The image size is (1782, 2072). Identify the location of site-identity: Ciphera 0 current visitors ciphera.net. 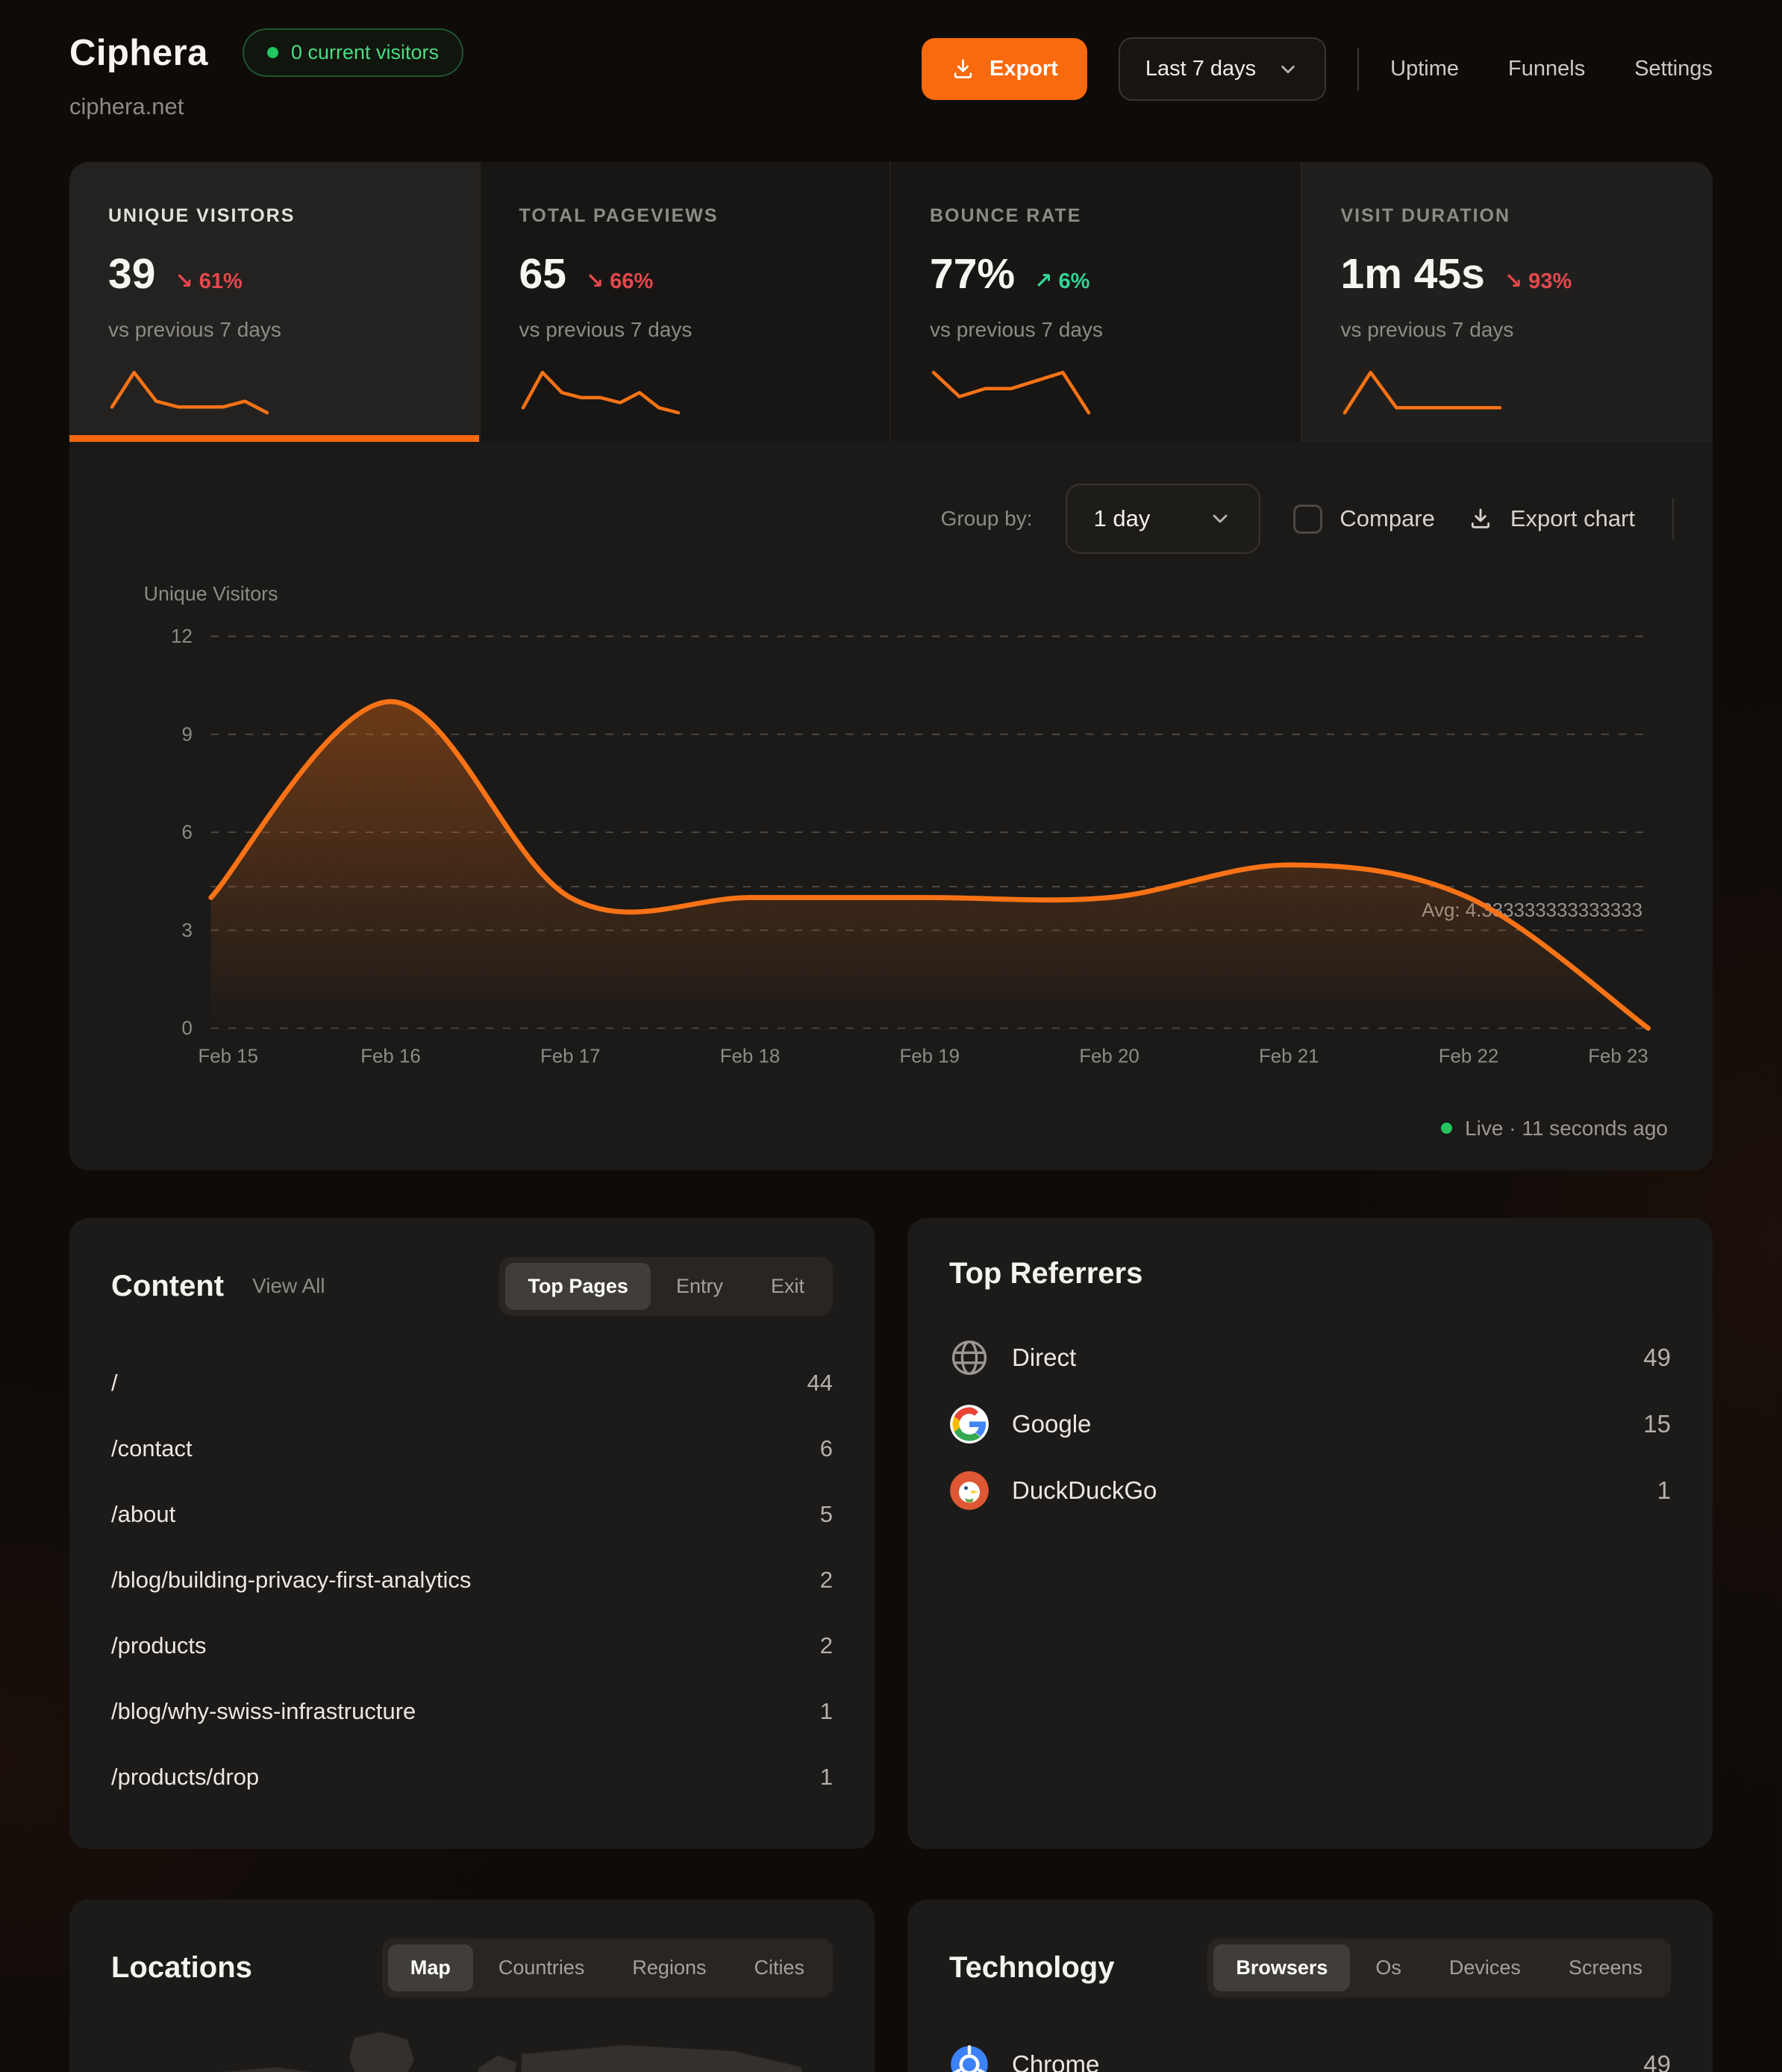
(266, 74).